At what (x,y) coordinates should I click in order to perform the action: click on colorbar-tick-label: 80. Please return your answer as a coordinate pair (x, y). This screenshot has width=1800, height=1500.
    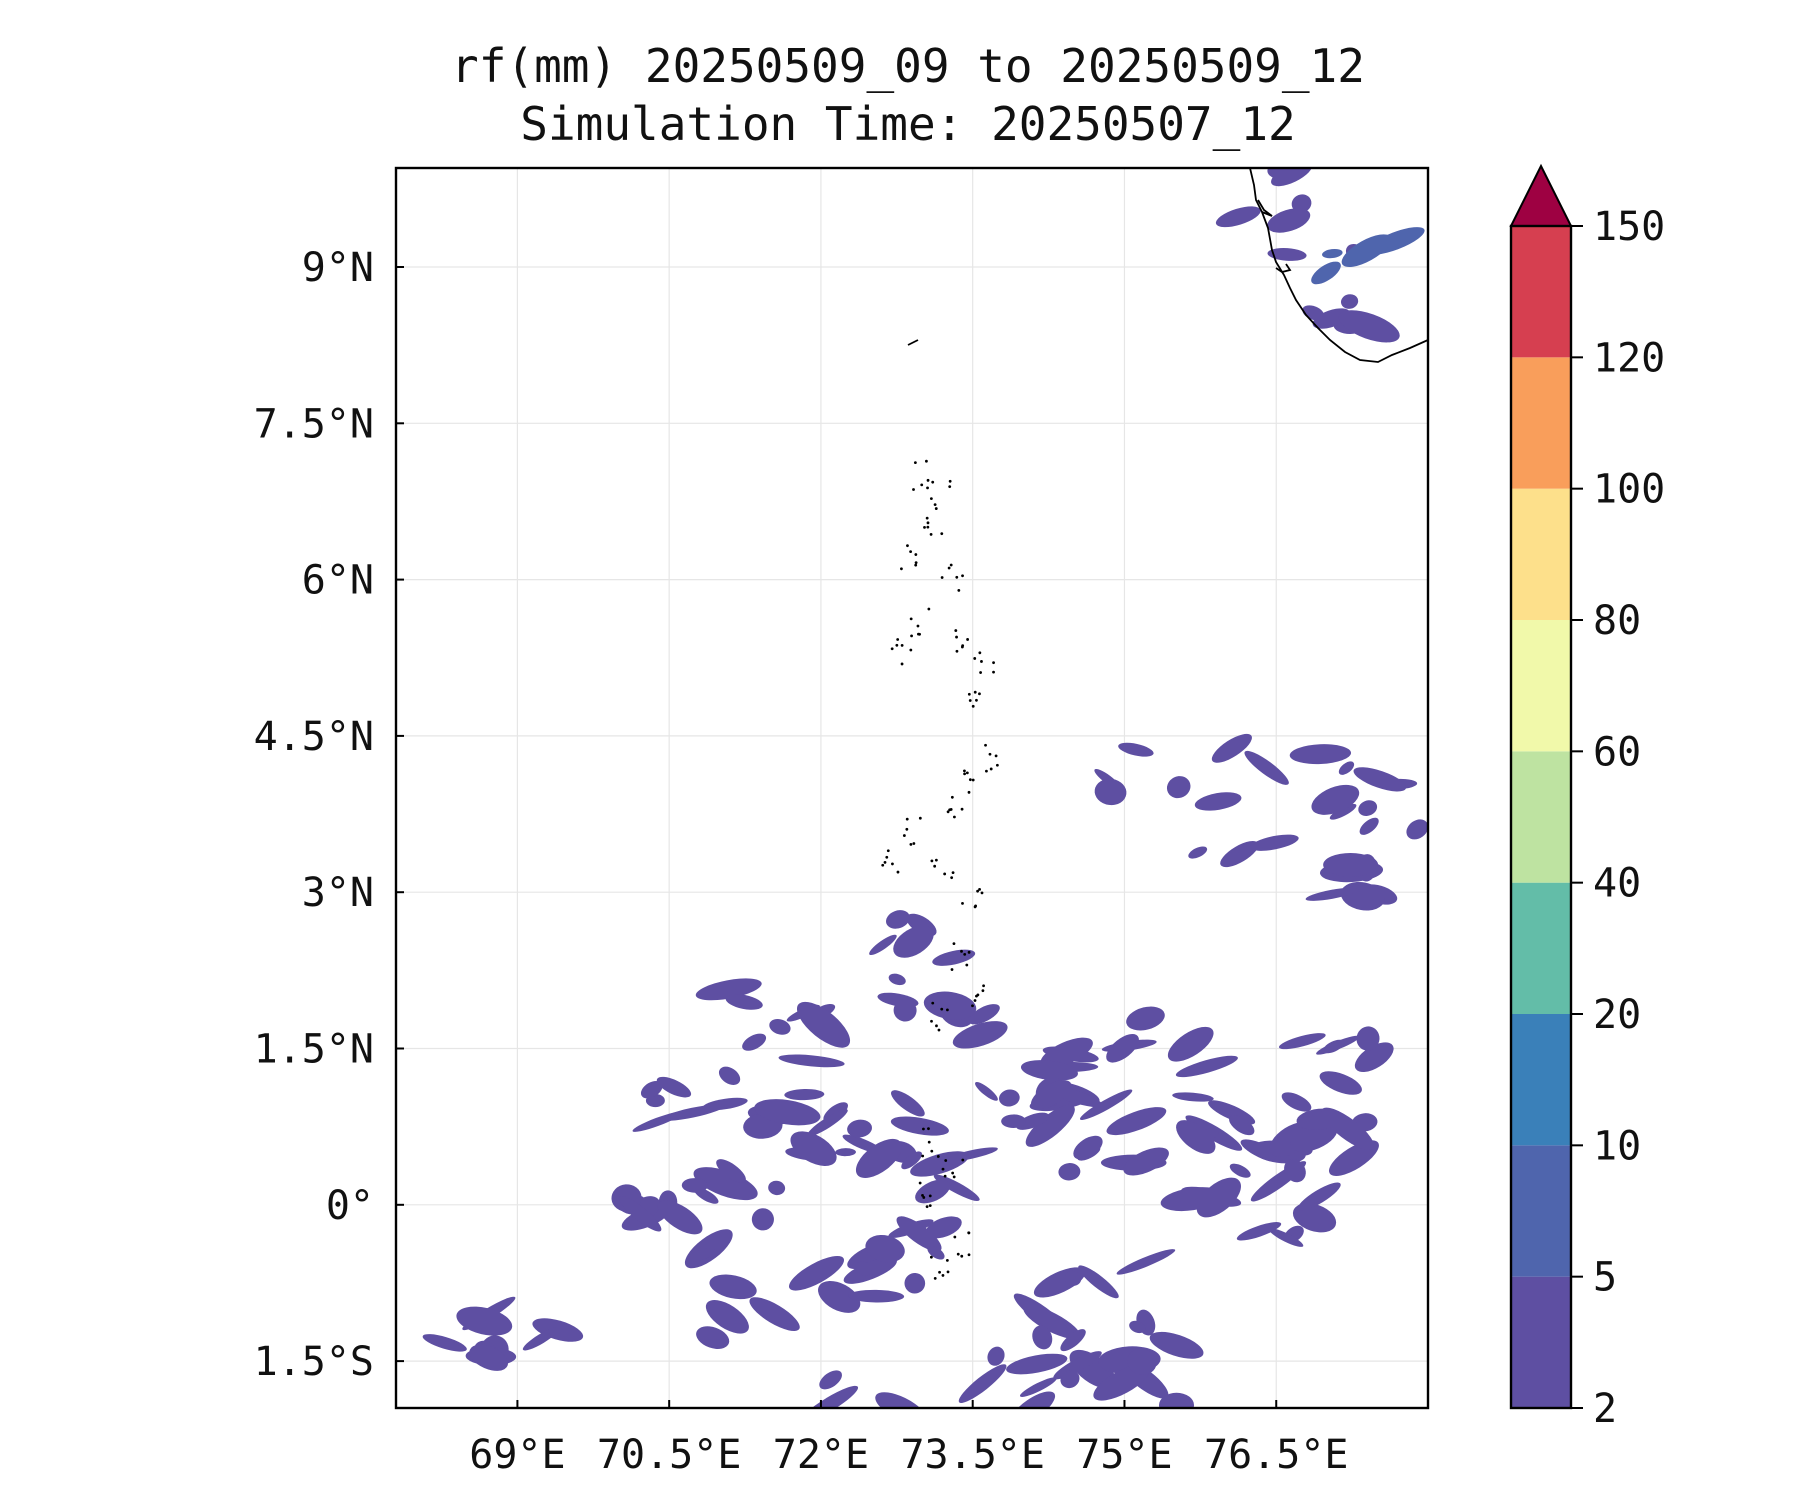
    Looking at the image, I should click on (1617, 621).